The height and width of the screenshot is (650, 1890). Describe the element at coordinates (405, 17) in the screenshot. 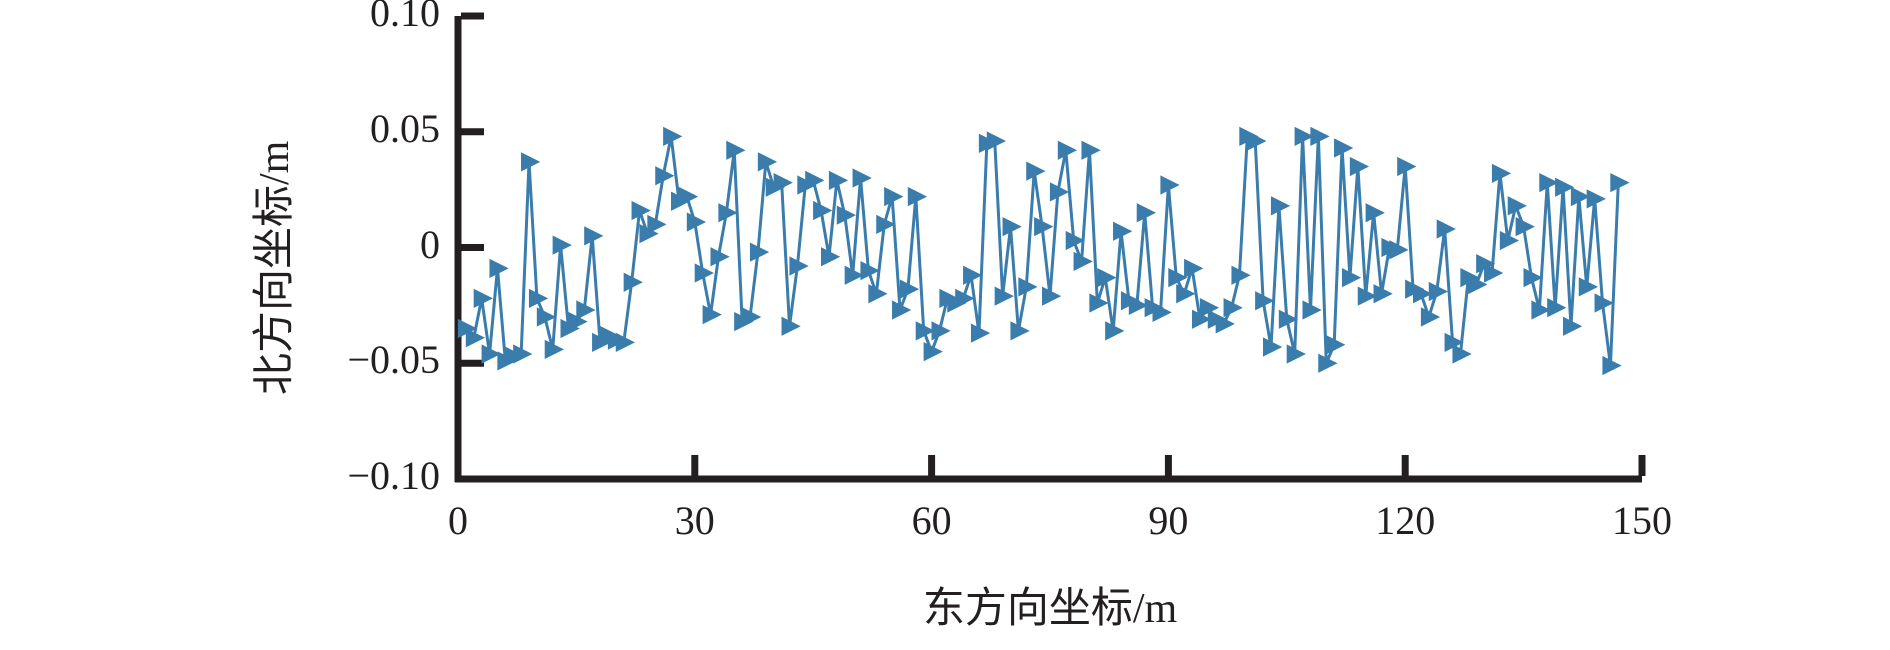

I see `y-tick-label: 0.10` at that location.